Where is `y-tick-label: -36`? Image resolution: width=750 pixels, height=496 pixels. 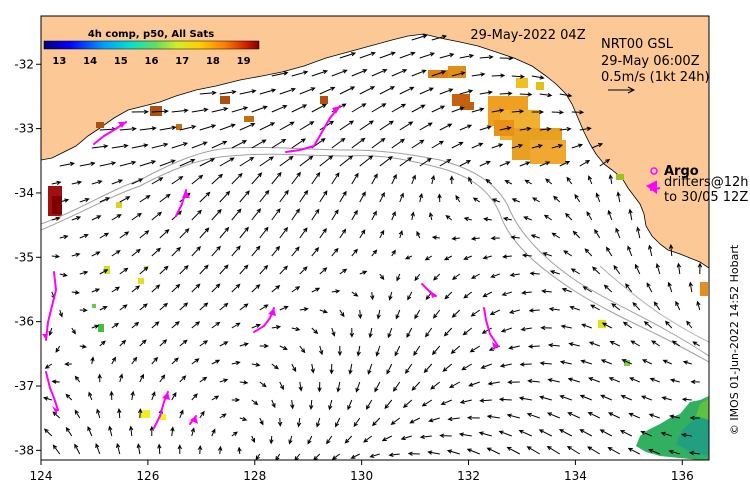 y-tick-label: -36 is located at coordinates (24, 322).